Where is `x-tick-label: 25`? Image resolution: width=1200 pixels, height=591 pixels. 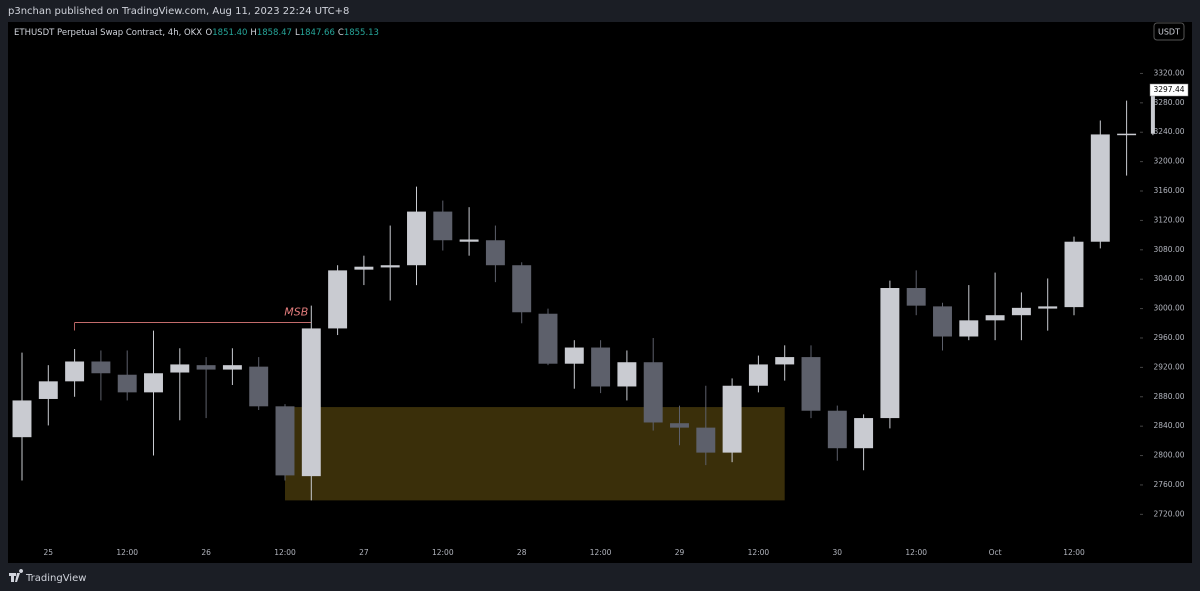
x-tick-label: 25 is located at coordinates (49, 552).